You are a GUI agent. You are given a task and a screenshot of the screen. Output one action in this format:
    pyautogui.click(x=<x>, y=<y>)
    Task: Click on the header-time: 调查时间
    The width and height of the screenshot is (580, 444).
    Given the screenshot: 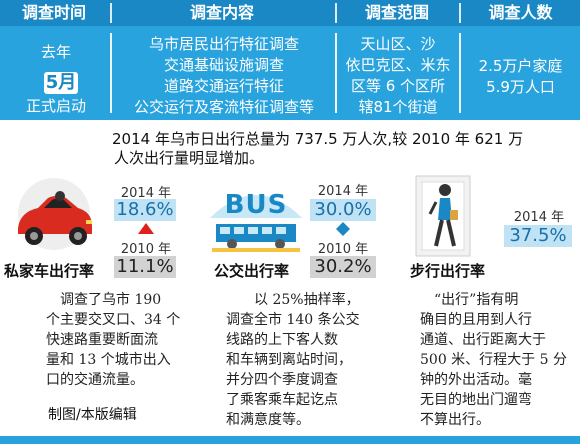 What is the action you would take?
    pyautogui.click(x=53, y=12)
    